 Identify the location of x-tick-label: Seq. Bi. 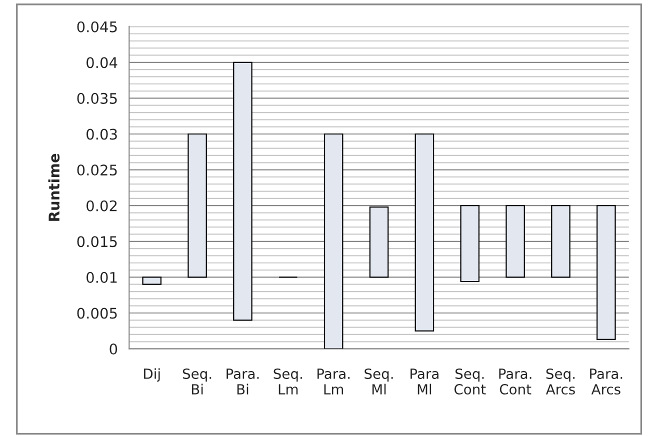
(197, 381).